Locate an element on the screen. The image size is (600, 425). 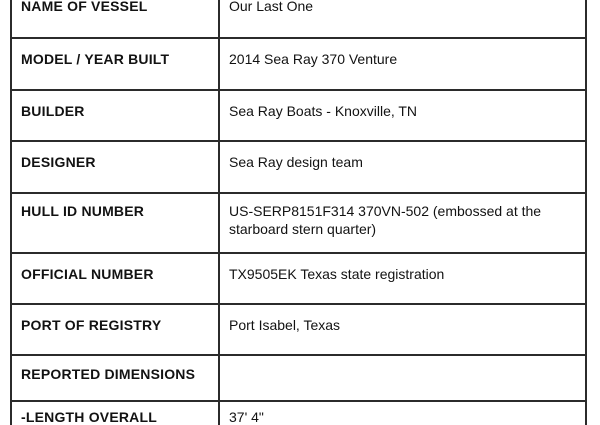
row-label: PORT OF REGISTRY is located at coordinates (115, 329).